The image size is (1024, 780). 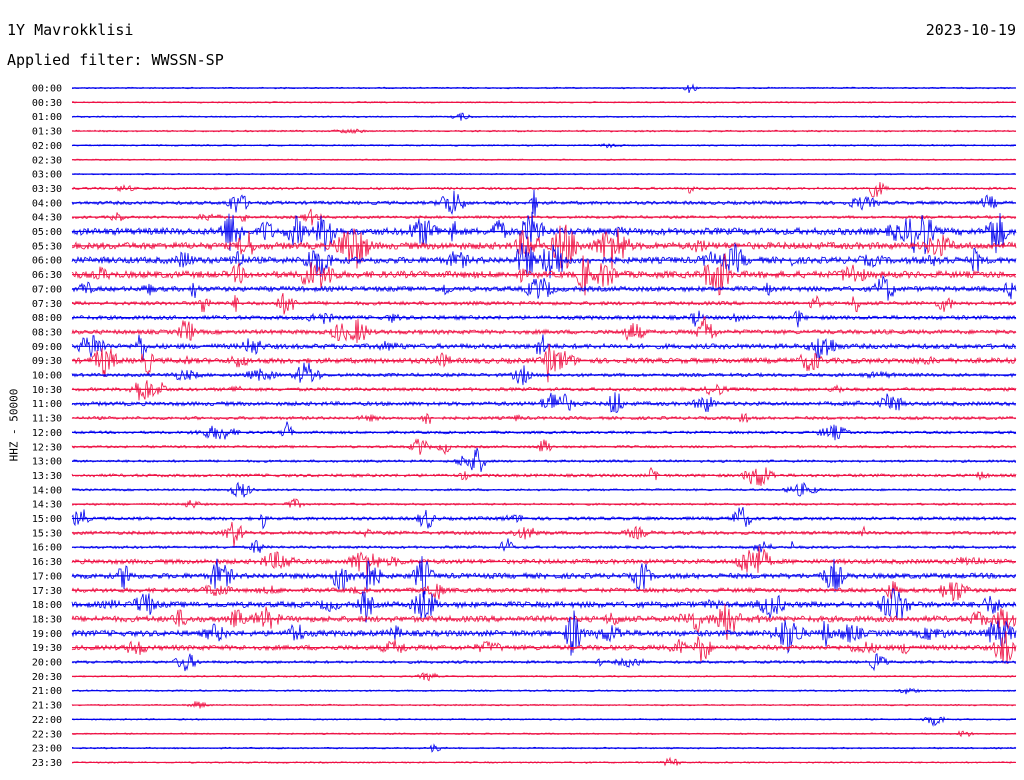 What do you see at coordinates (47, 476) in the screenshot?
I see `row-time-label: 13:30` at bounding box center [47, 476].